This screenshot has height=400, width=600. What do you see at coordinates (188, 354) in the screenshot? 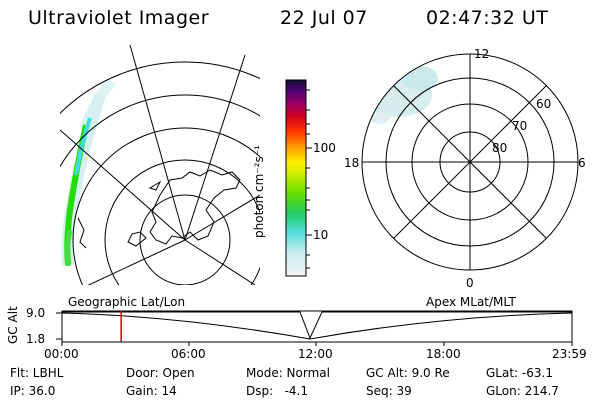
I see `timeline-tick-0600: 06:00` at bounding box center [188, 354].